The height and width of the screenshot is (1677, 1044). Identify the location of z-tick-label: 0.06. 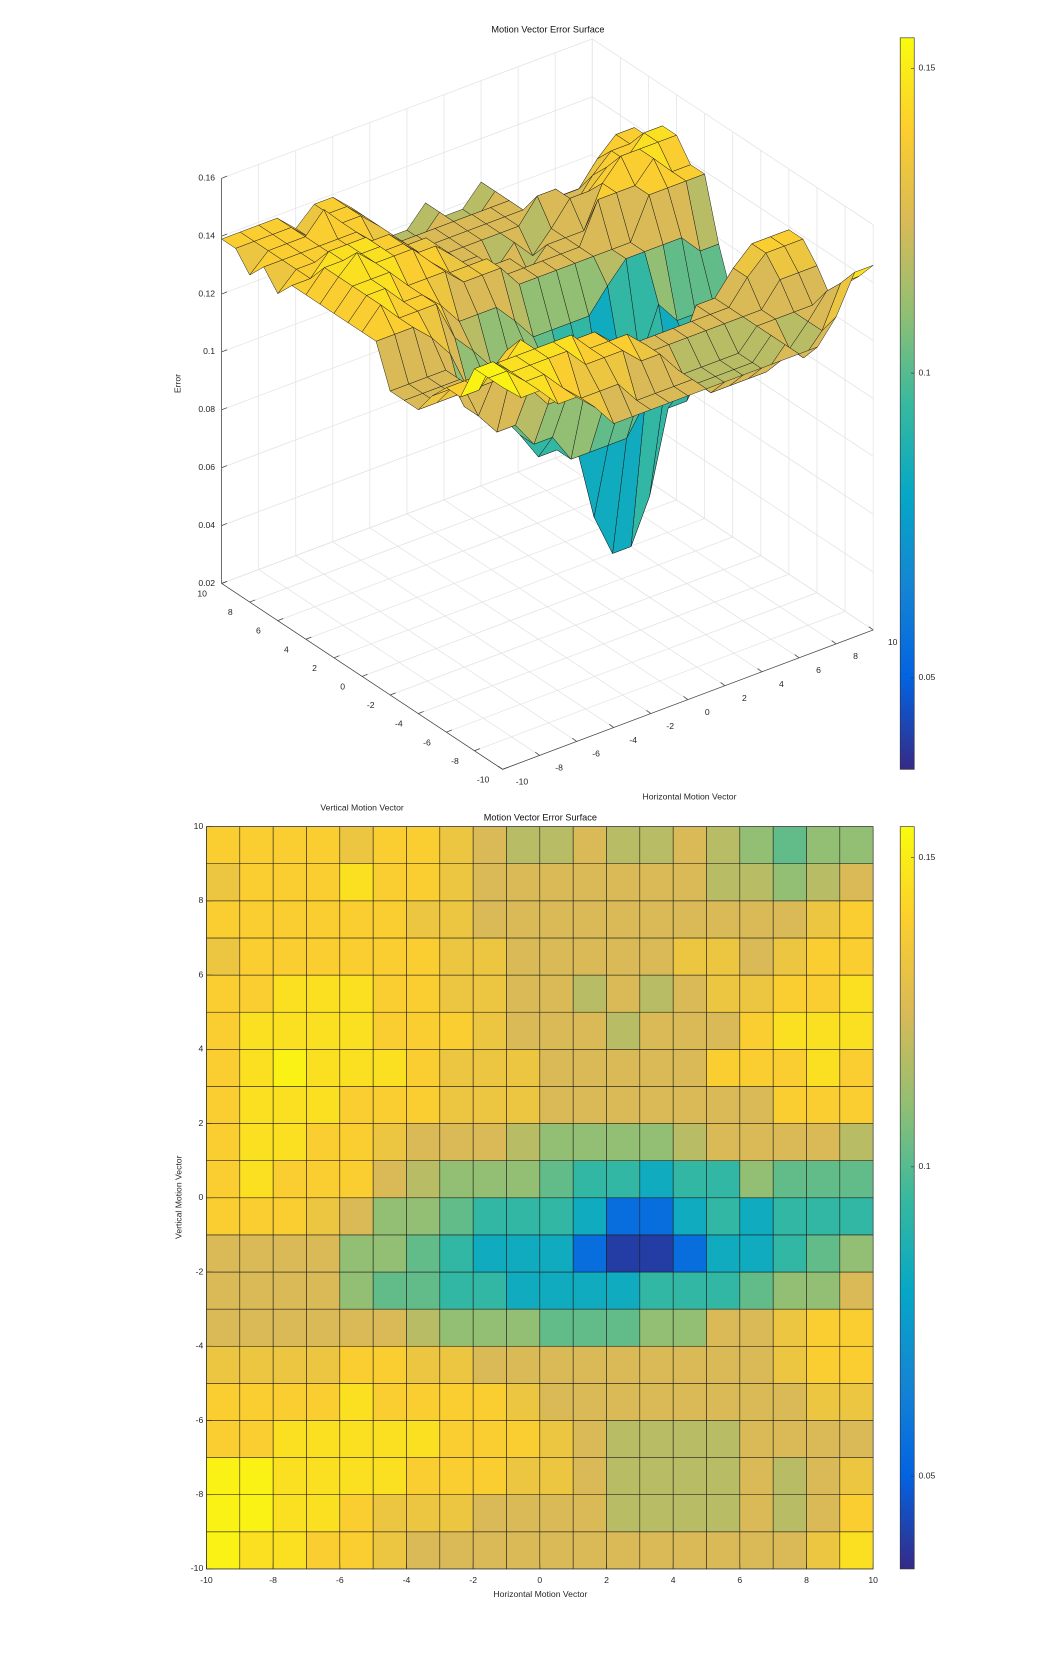
(206, 467).